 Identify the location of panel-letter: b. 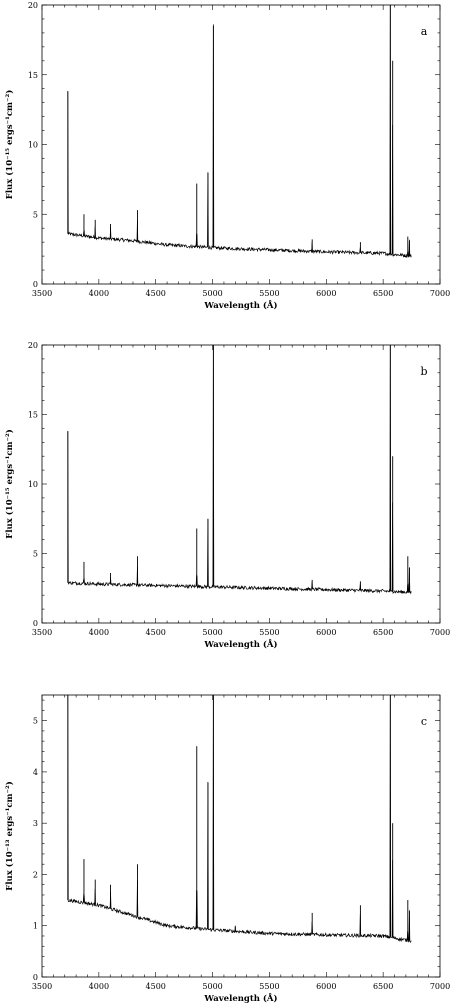
(423, 371).